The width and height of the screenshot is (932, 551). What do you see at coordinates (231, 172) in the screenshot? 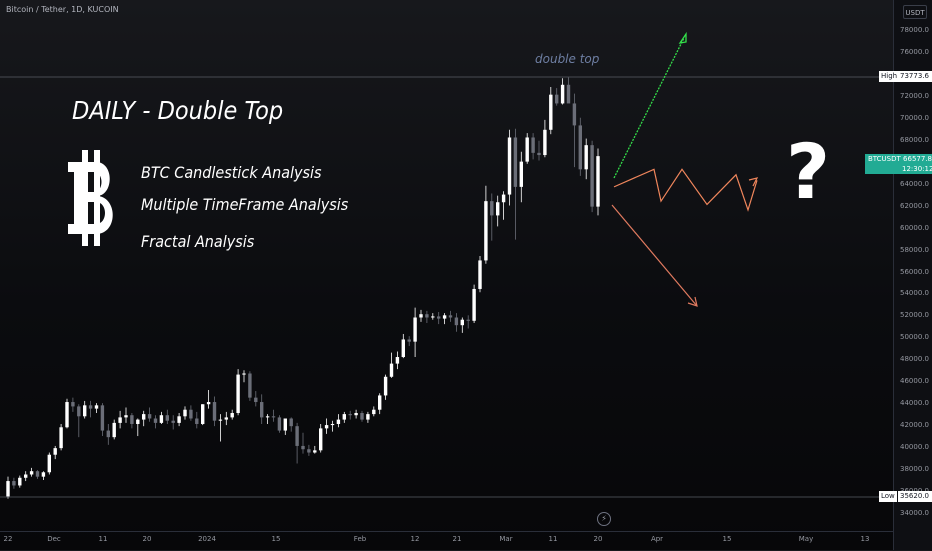
I see `bullet-candlestick: BTC Candlestick Analysis` at bounding box center [231, 172].